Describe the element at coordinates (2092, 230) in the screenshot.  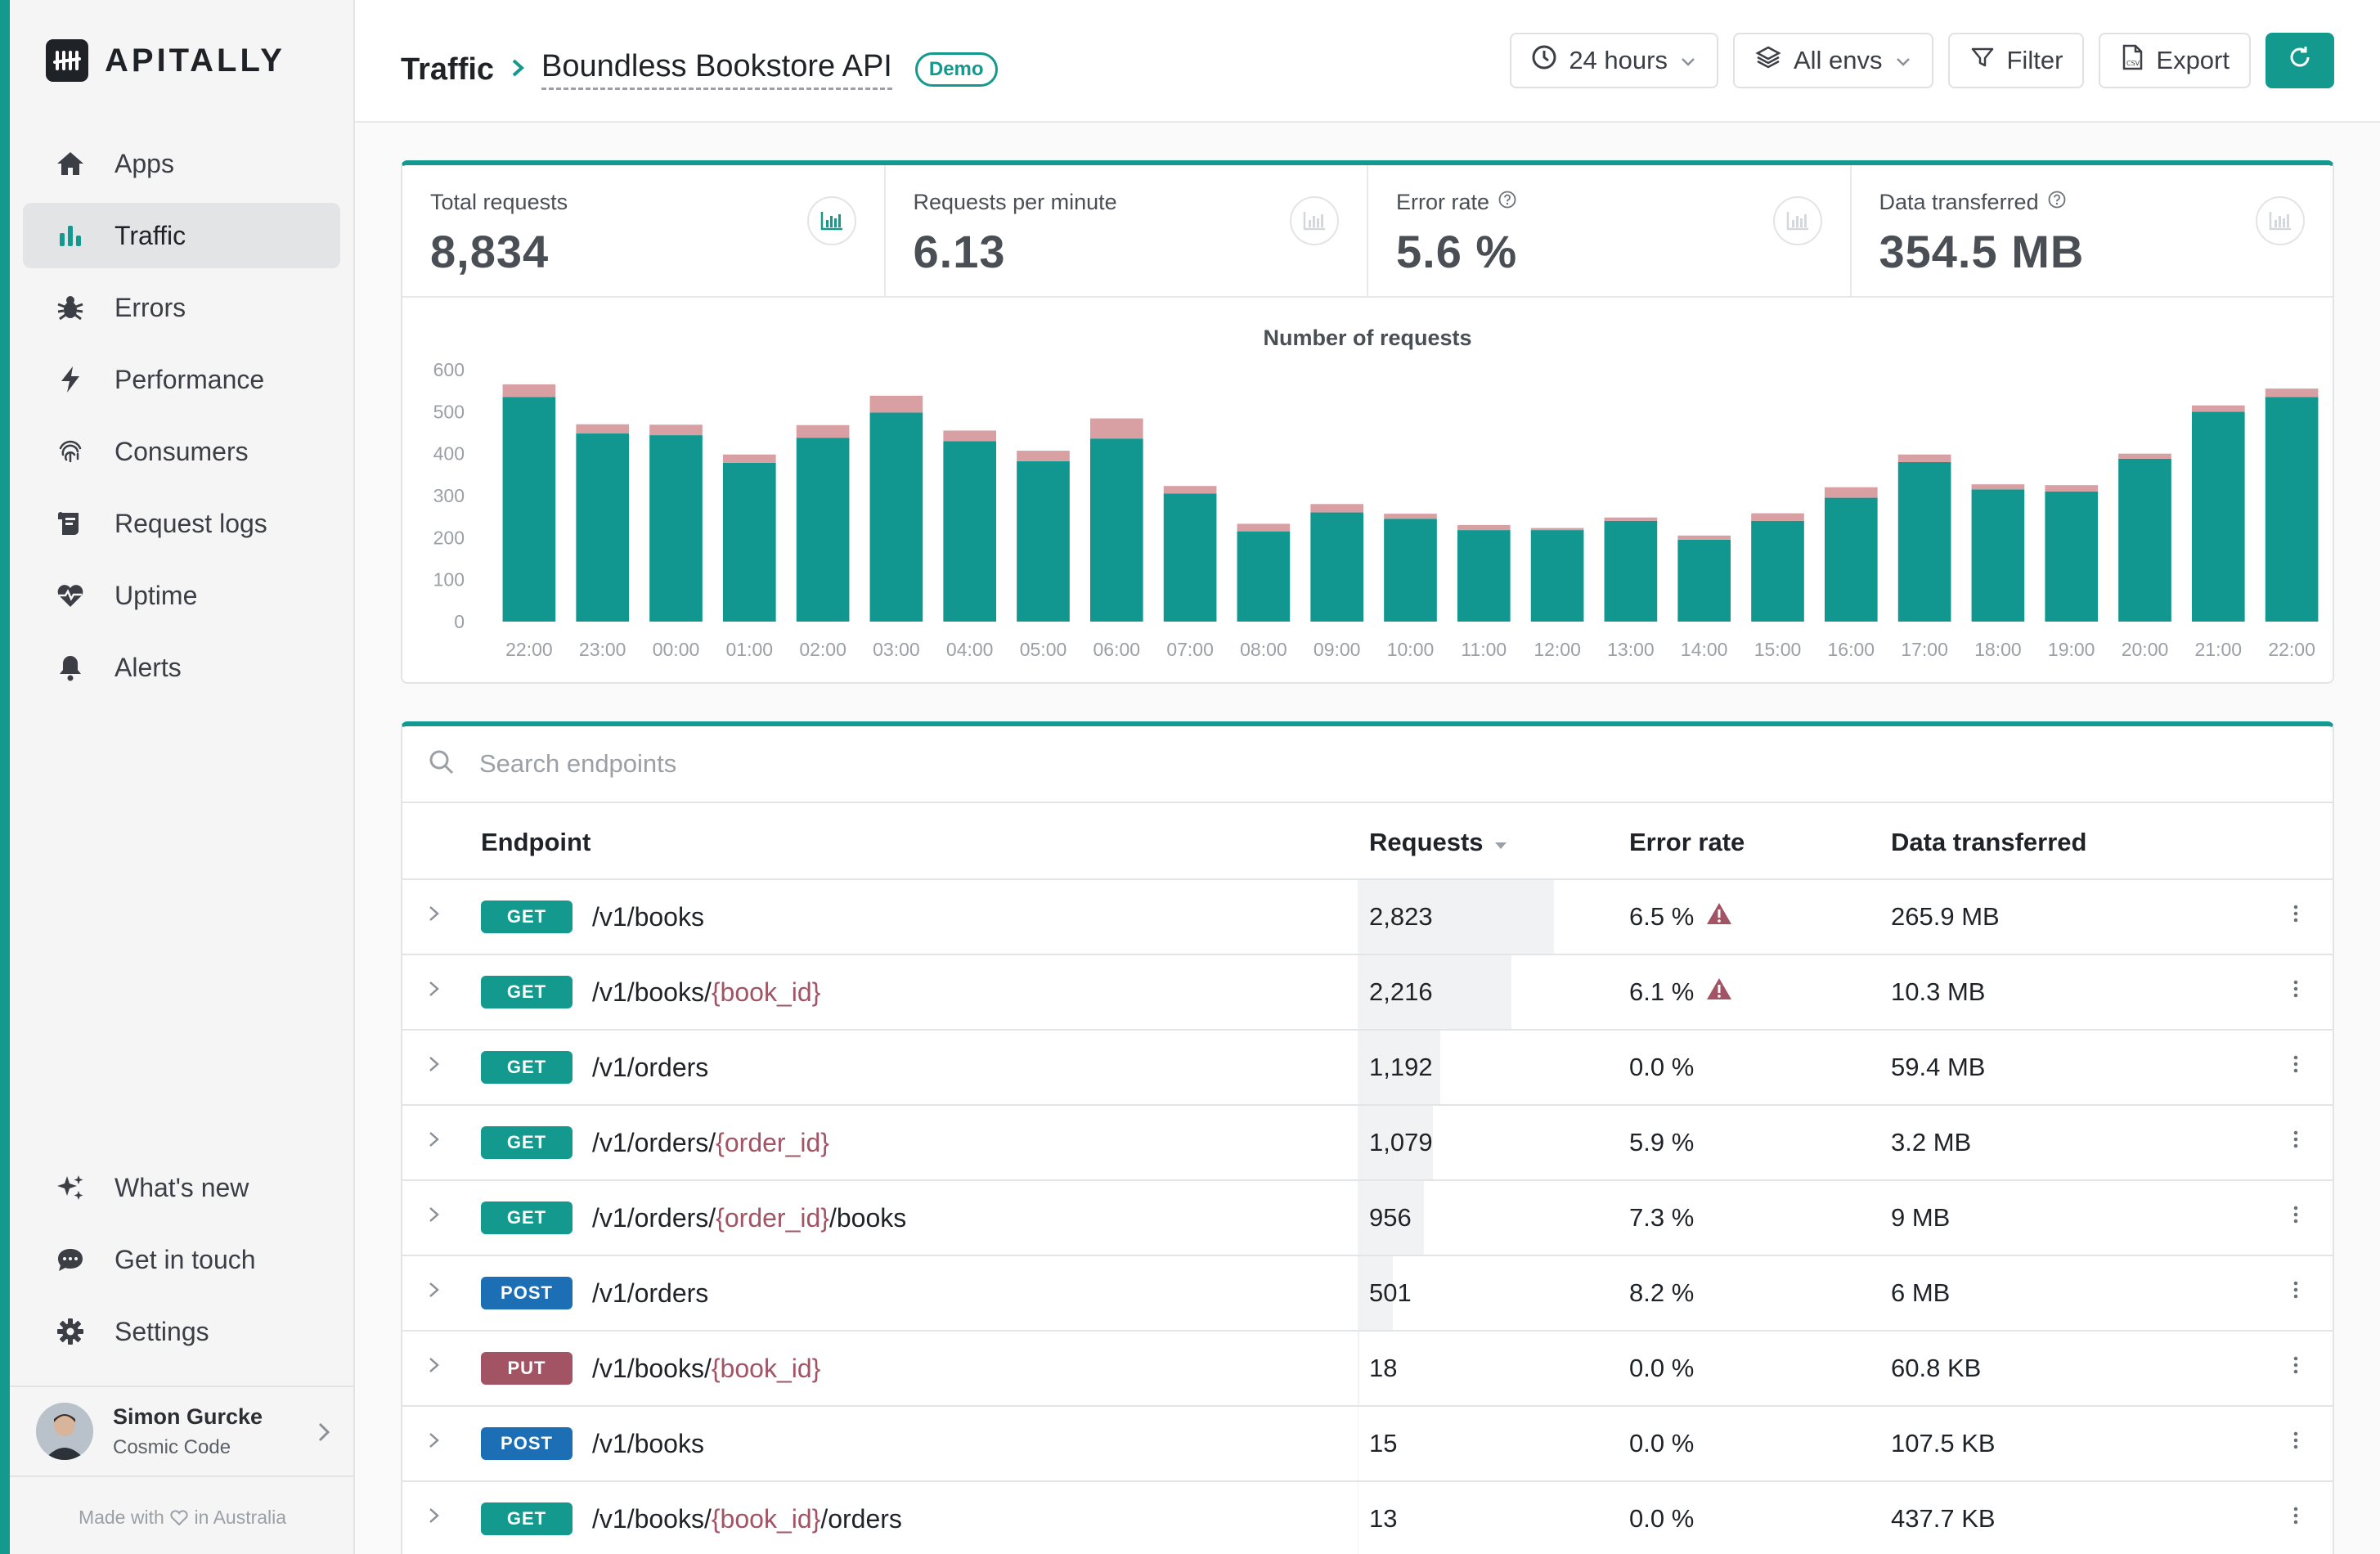
I see `stat-data-transferred: Data transferred 354.5 MB` at that location.